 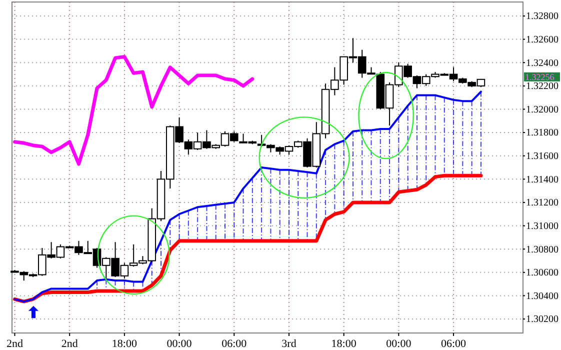 I want to click on y-tick-label: 1.31600, so click(x=542, y=156).